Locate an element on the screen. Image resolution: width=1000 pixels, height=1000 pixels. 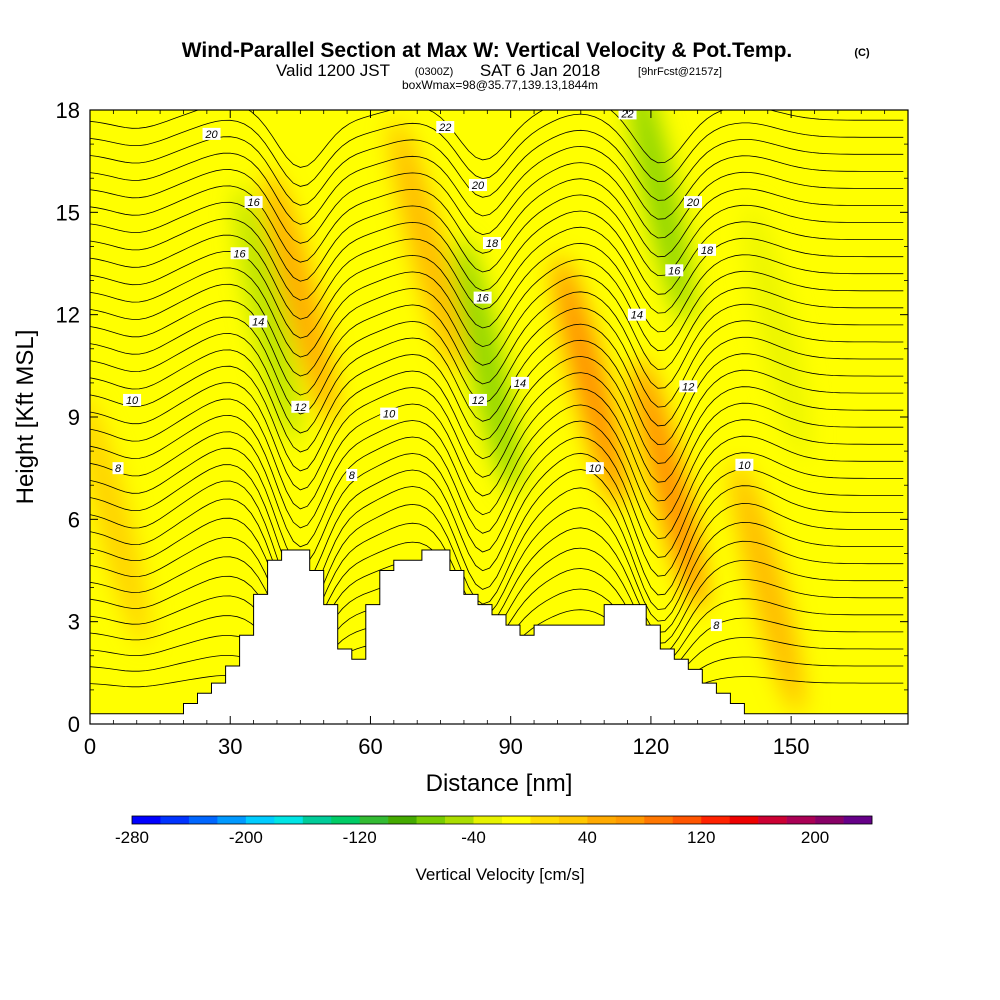
subtitle-date: SAT 6 Jan 2018 is located at coordinates (540, 70).